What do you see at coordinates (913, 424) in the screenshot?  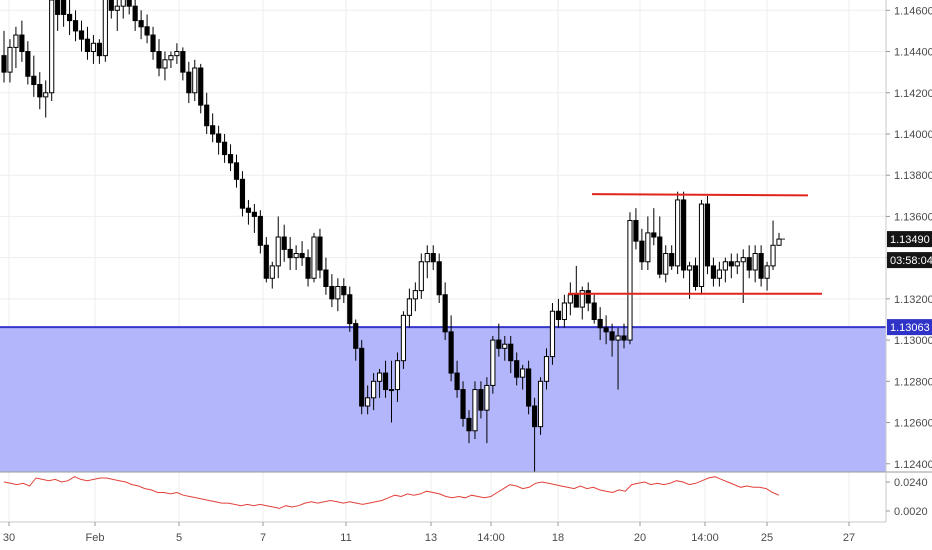 I see `price-tick-label: 1.12600` at bounding box center [913, 424].